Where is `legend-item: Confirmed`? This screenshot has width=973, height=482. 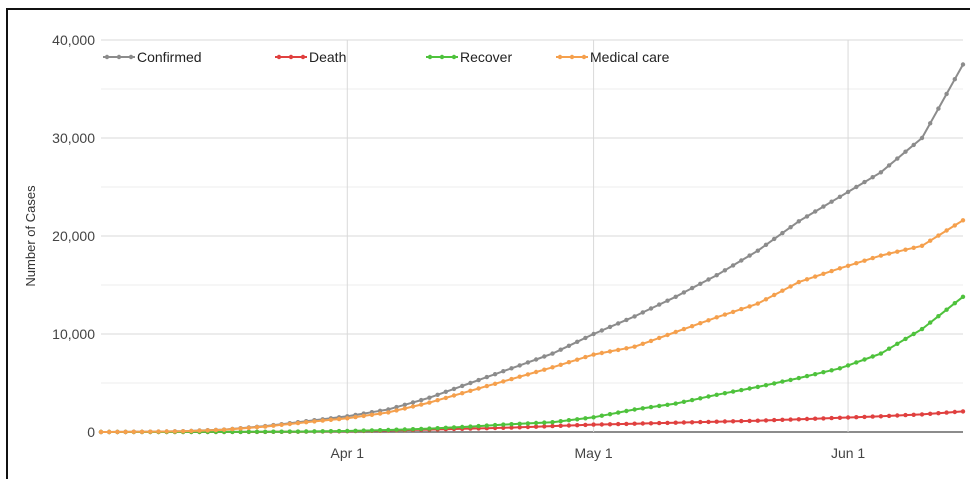
legend-item: Confirmed is located at coordinates (152, 57).